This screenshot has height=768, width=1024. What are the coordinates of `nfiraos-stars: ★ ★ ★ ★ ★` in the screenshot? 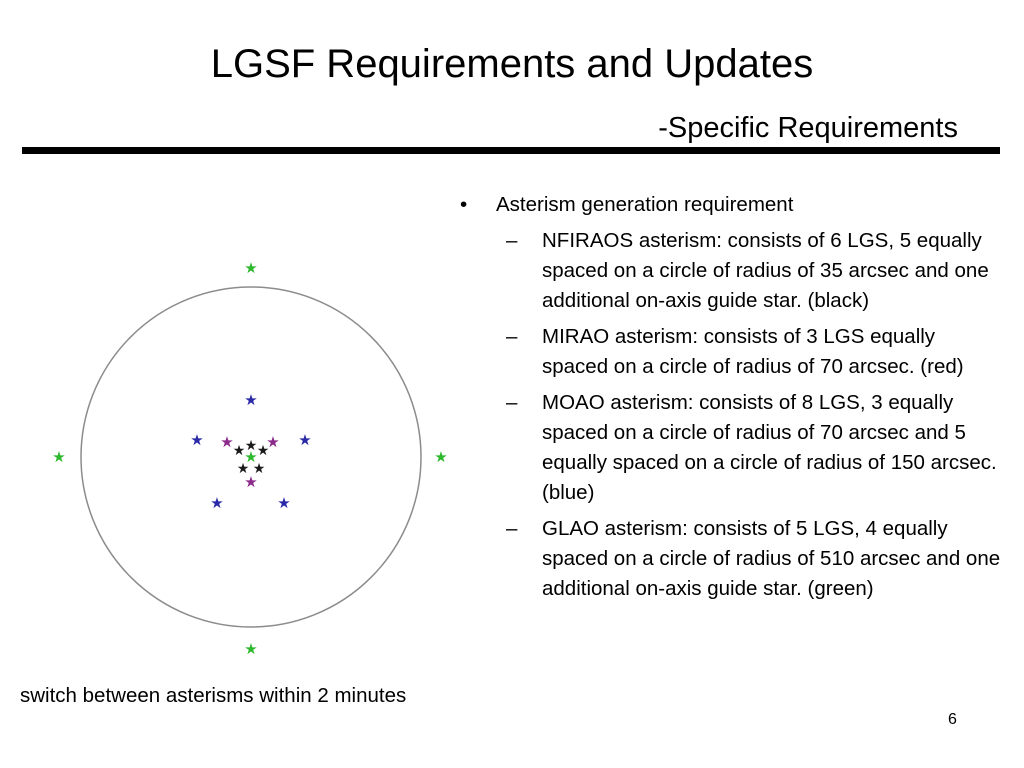 It's located at (251, 456).